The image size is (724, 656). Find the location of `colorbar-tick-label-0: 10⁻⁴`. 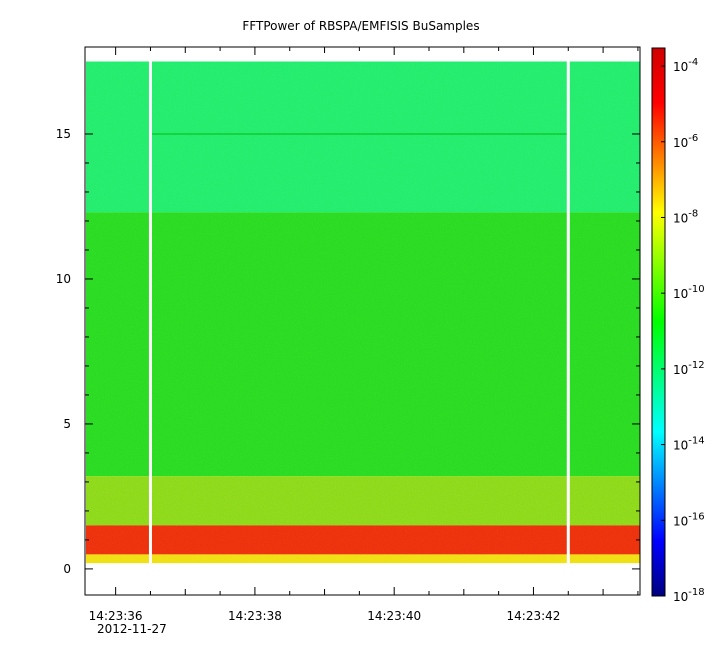

colorbar-tick-label-0: 10⁻⁴ is located at coordinates (685, 65).